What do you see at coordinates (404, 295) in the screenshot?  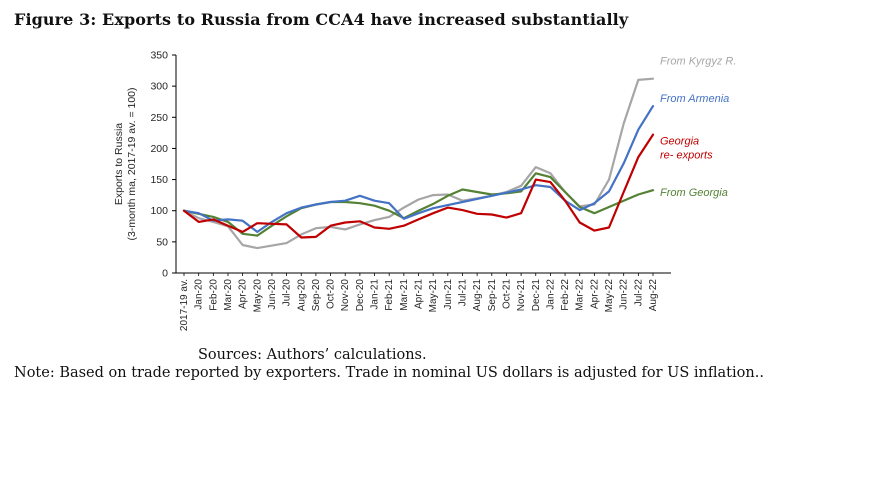 I see `x-tick-label: Mar-21` at bounding box center [404, 295].